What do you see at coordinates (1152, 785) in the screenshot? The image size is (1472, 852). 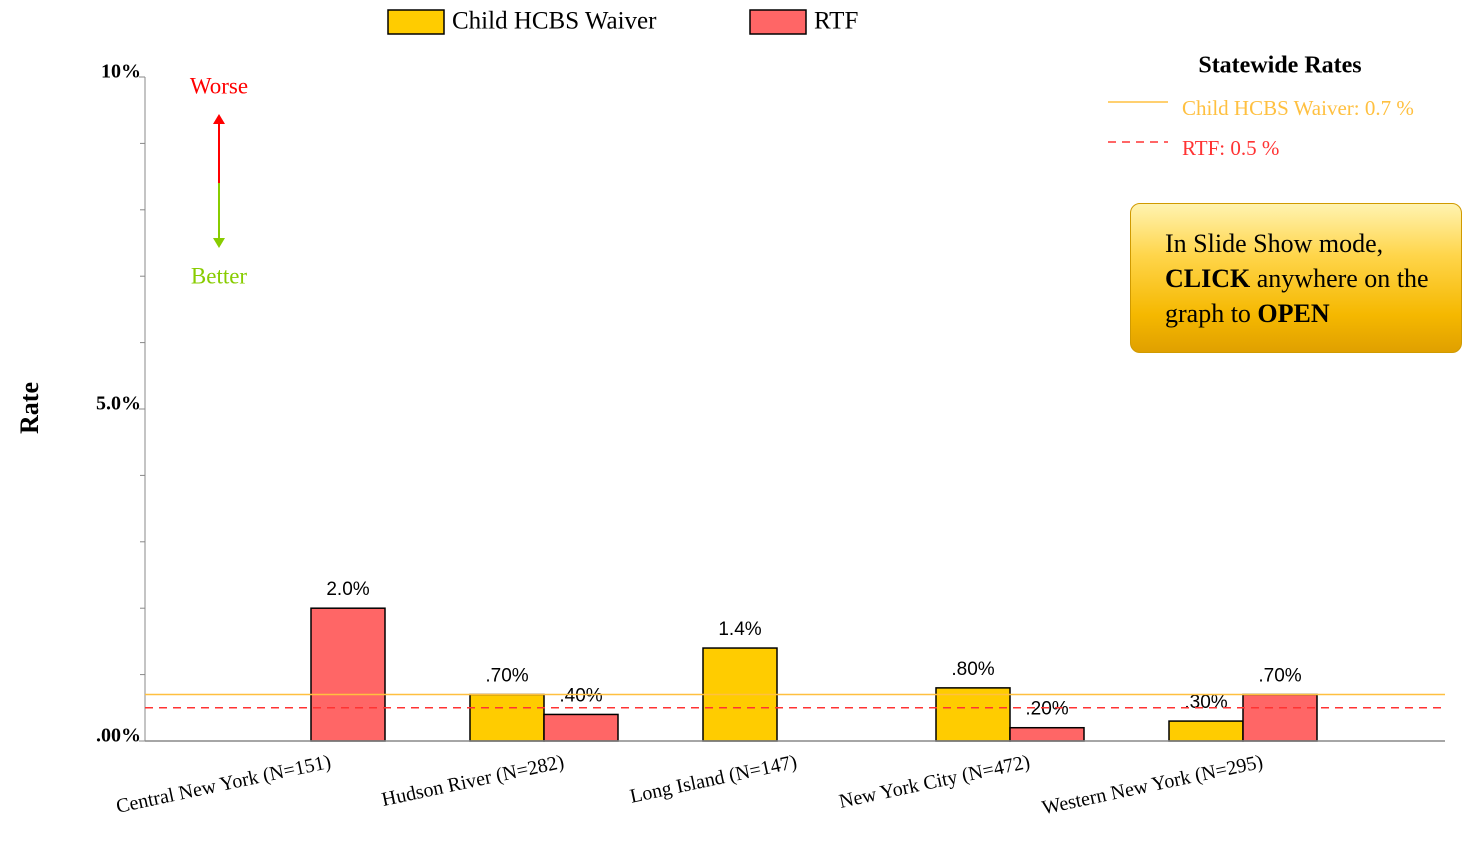 I see `x-tick-label: Western New York (N=295)` at bounding box center [1152, 785].